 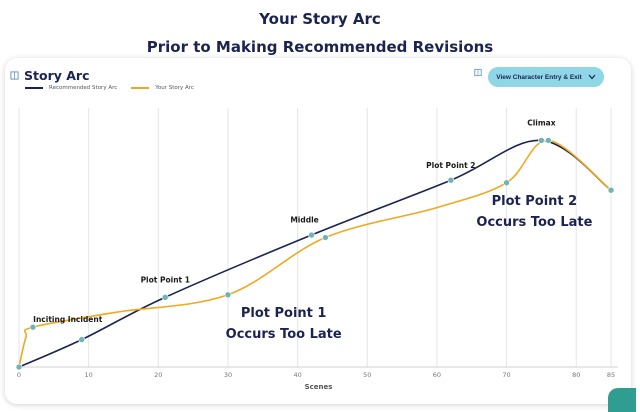 I want to click on chart-legend: Recommended Story Arc Your Story Arc, so click(x=109, y=88).